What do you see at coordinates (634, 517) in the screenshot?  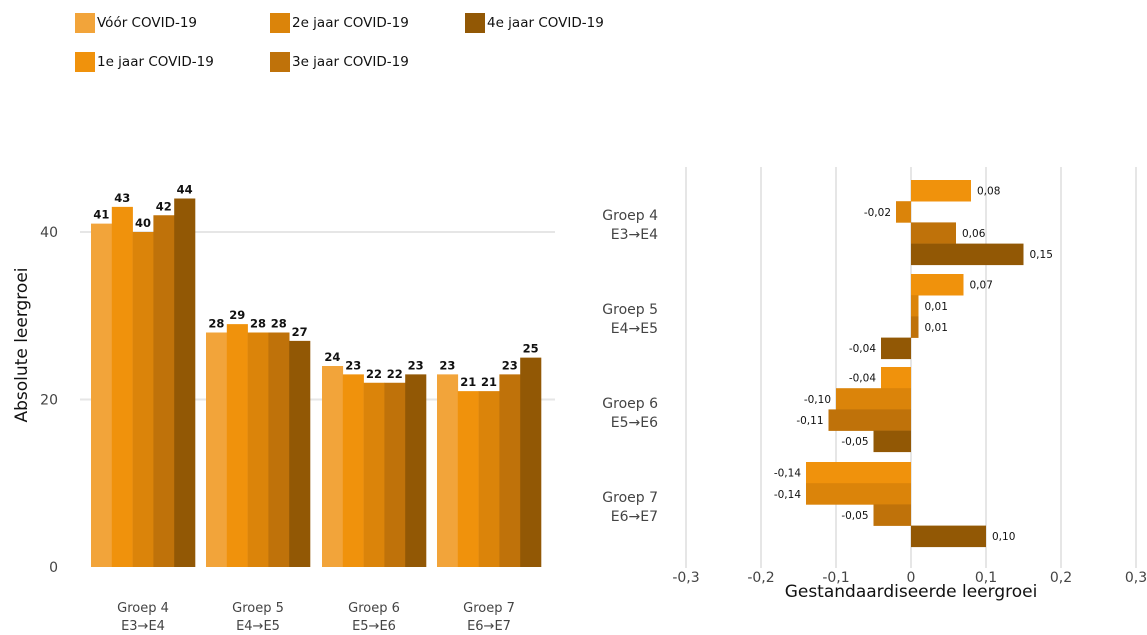 I see `y-tick-label: E6→E7` at bounding box center [634, 517].